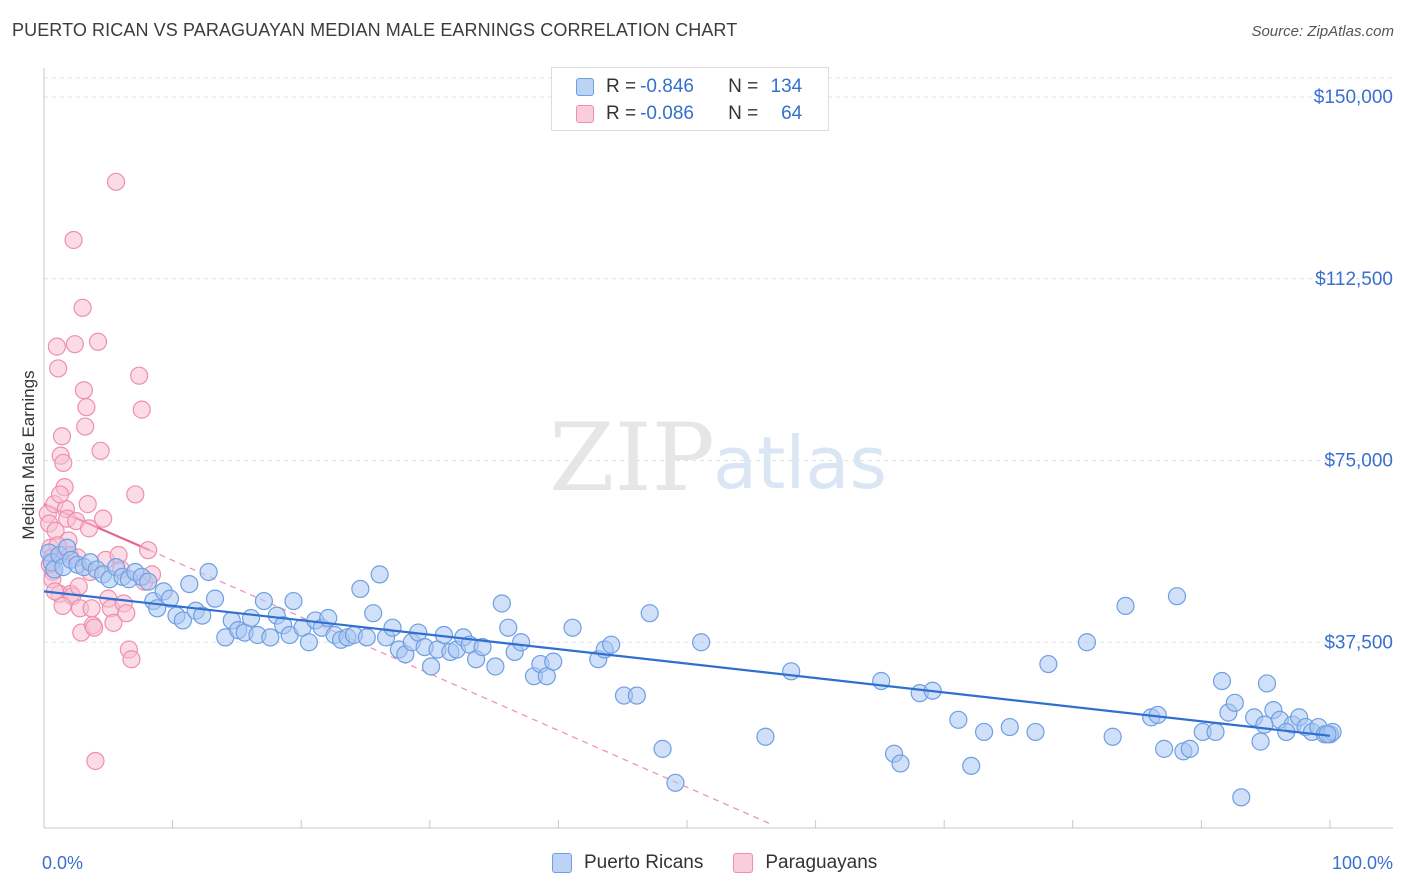  I want to click on legend-item-paraguayans: Paraguayans, so click(805, 863).